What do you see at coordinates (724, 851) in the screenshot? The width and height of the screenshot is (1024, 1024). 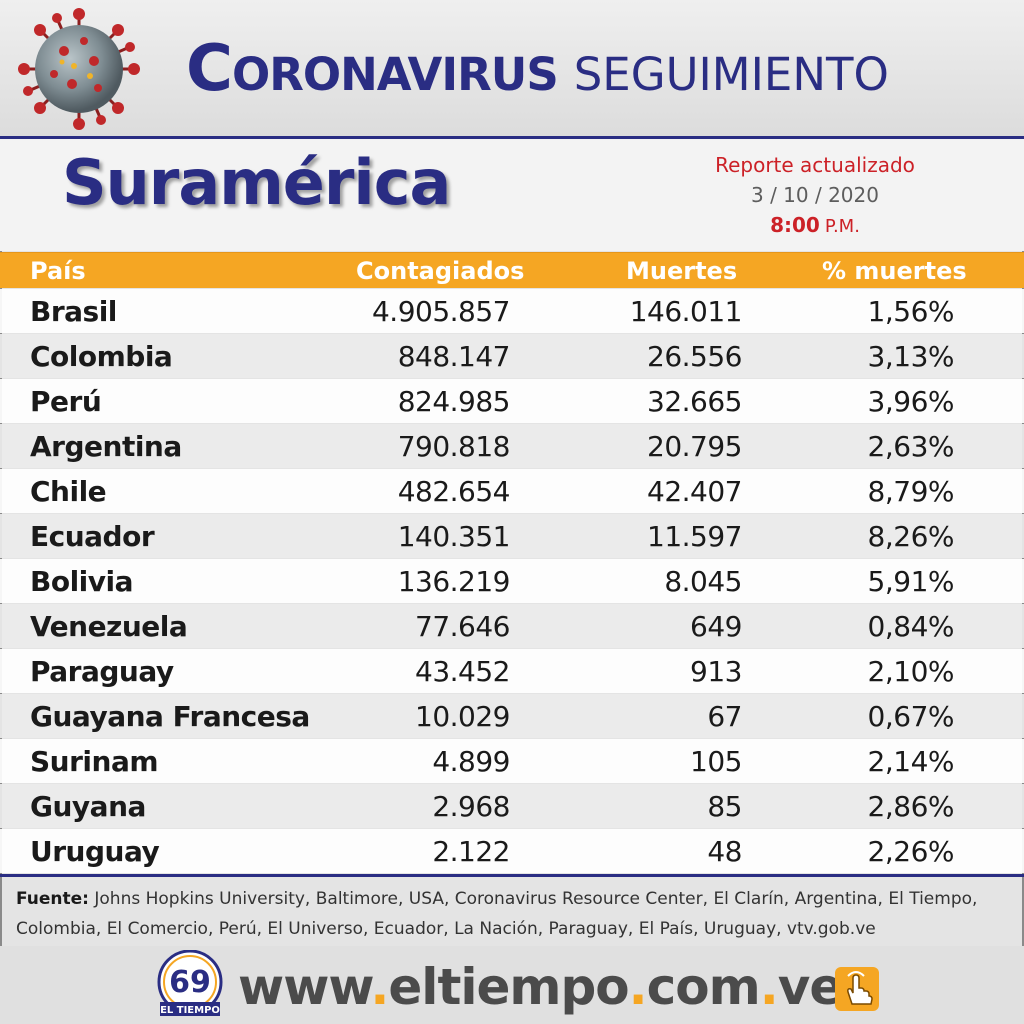 I see `deaths-value: 48` at bounding box center [724, 851].